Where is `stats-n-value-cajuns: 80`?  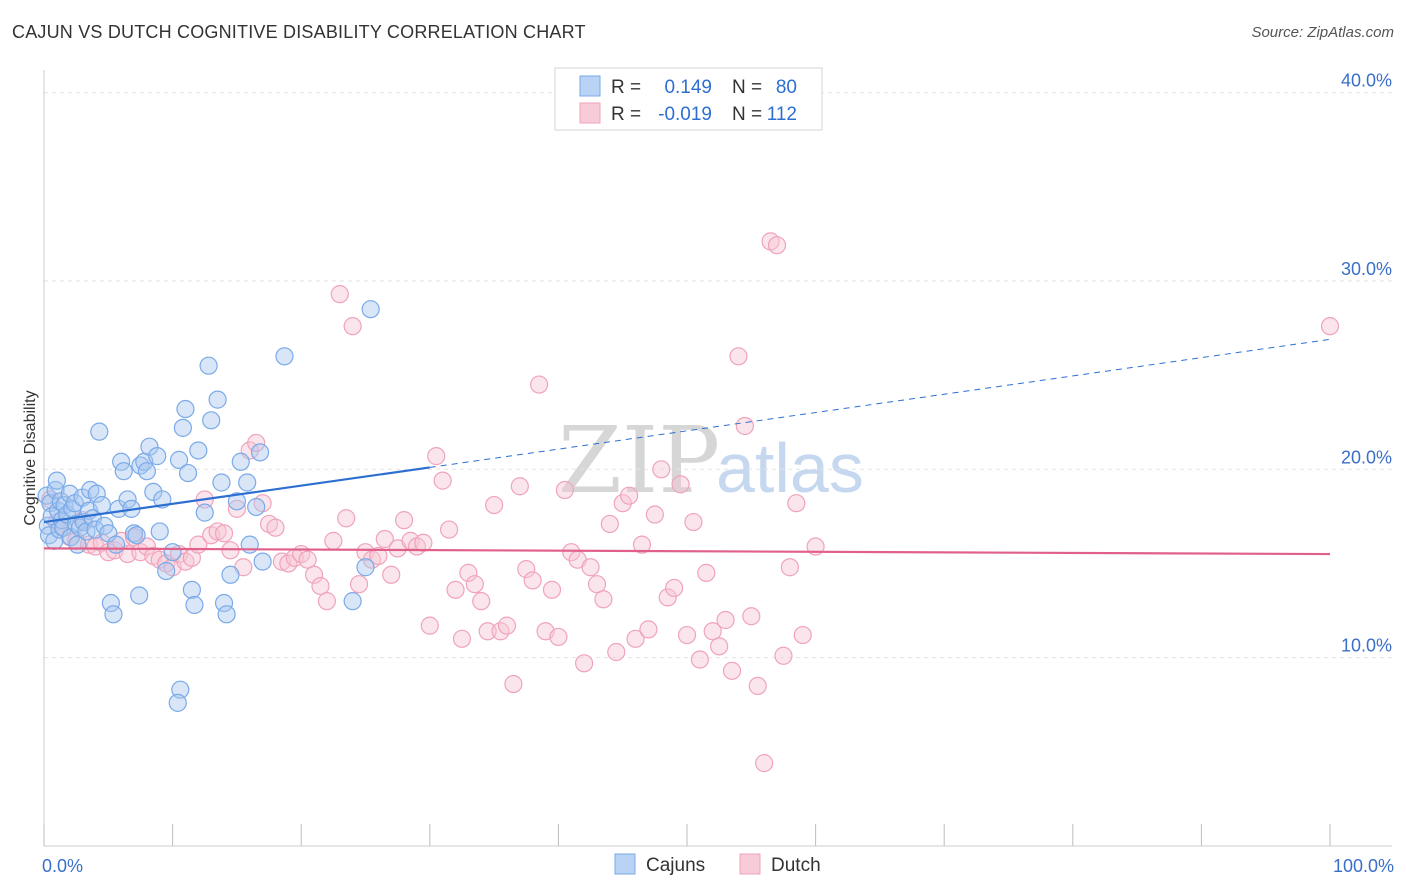 stats-n-value-cajuns: 80 is located at coordinates (786, 87).